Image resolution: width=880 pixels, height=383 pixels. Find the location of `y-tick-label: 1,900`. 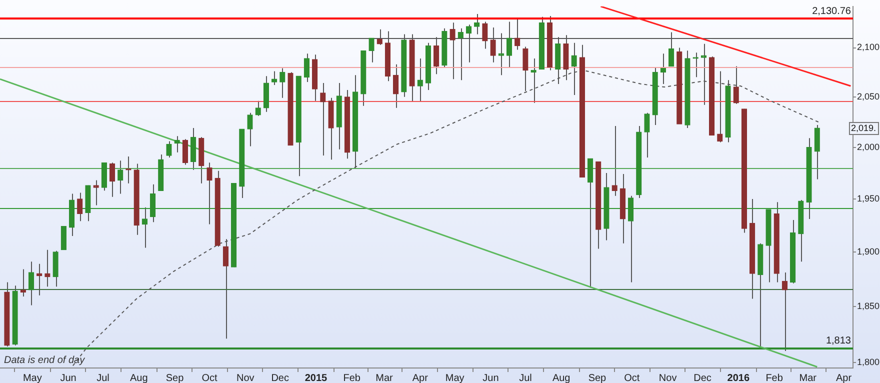

y-tick-label: 1,900 is located at coordinates (868, 251).